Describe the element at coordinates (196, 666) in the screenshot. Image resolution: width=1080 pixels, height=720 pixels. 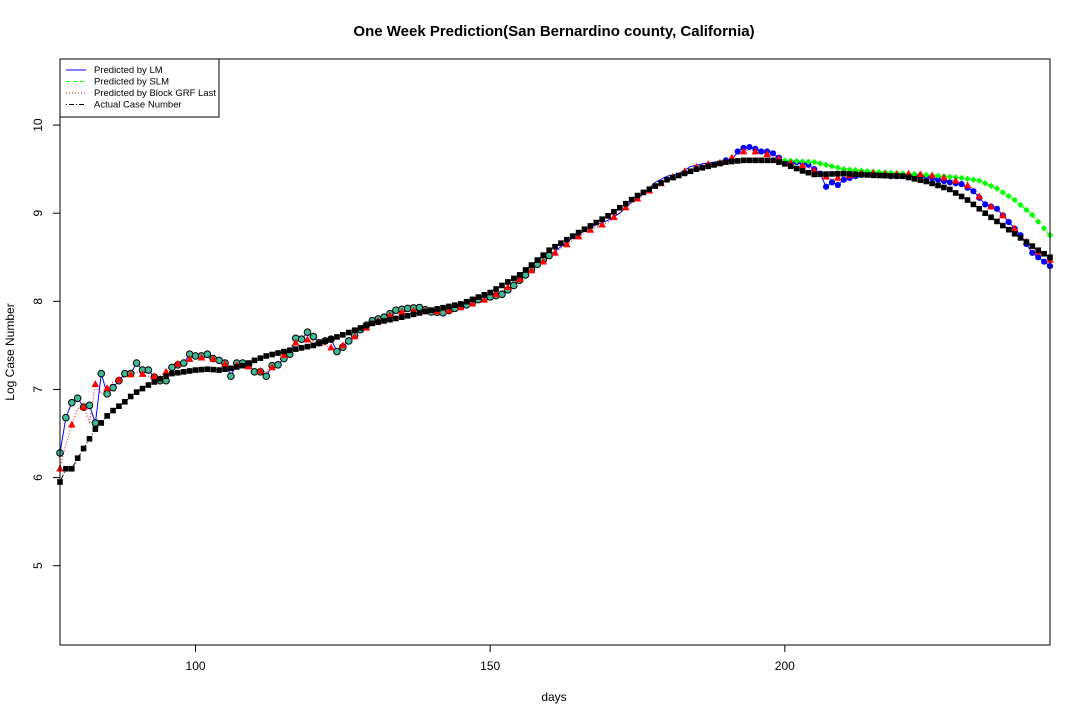
I see `x-tick-label: 100` at that location.